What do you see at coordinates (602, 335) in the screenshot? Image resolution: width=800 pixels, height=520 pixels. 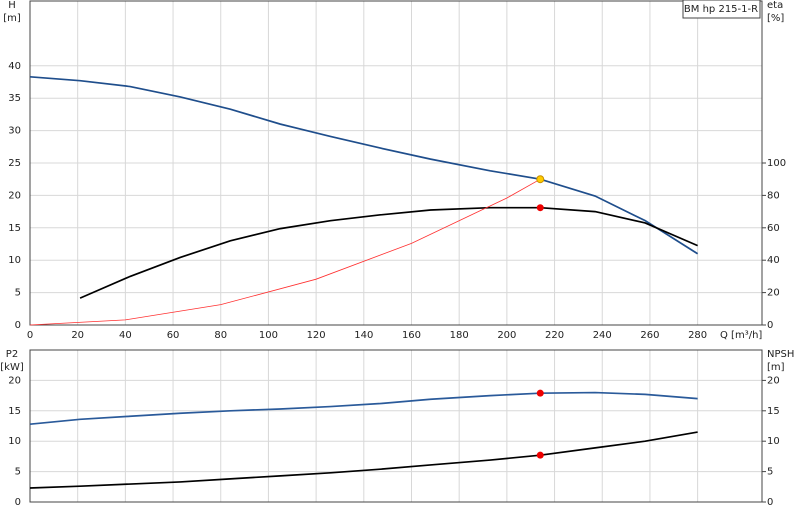 I see `x-tick-label: 240` at bounding box center [602, 335].